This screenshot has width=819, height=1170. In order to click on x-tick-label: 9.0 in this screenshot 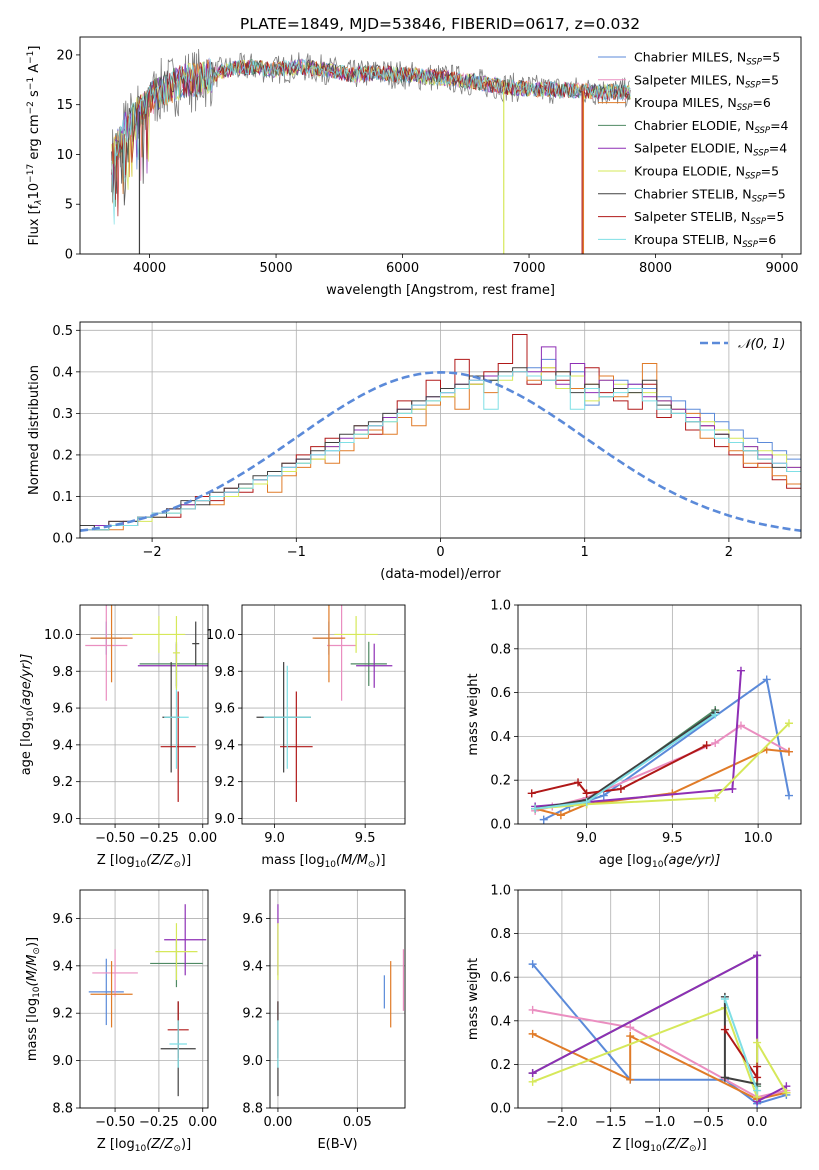, I will do `click(586, 838)`.